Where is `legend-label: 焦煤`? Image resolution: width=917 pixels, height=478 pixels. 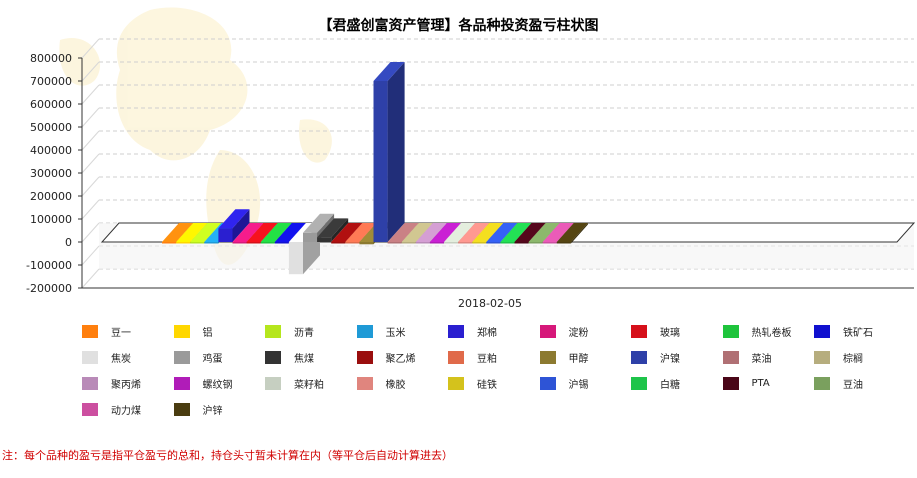
legend-label: 焦煤 is located at coordinates (304, 359).